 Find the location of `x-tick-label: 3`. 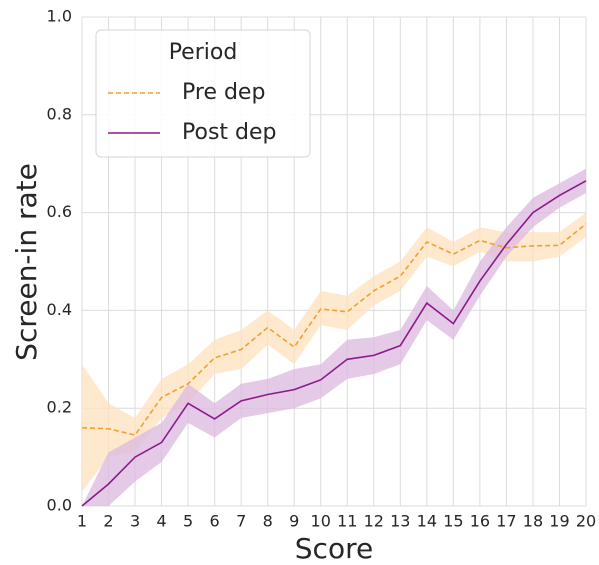

x-tick-label: 3 is located at coordinates (135, 521).